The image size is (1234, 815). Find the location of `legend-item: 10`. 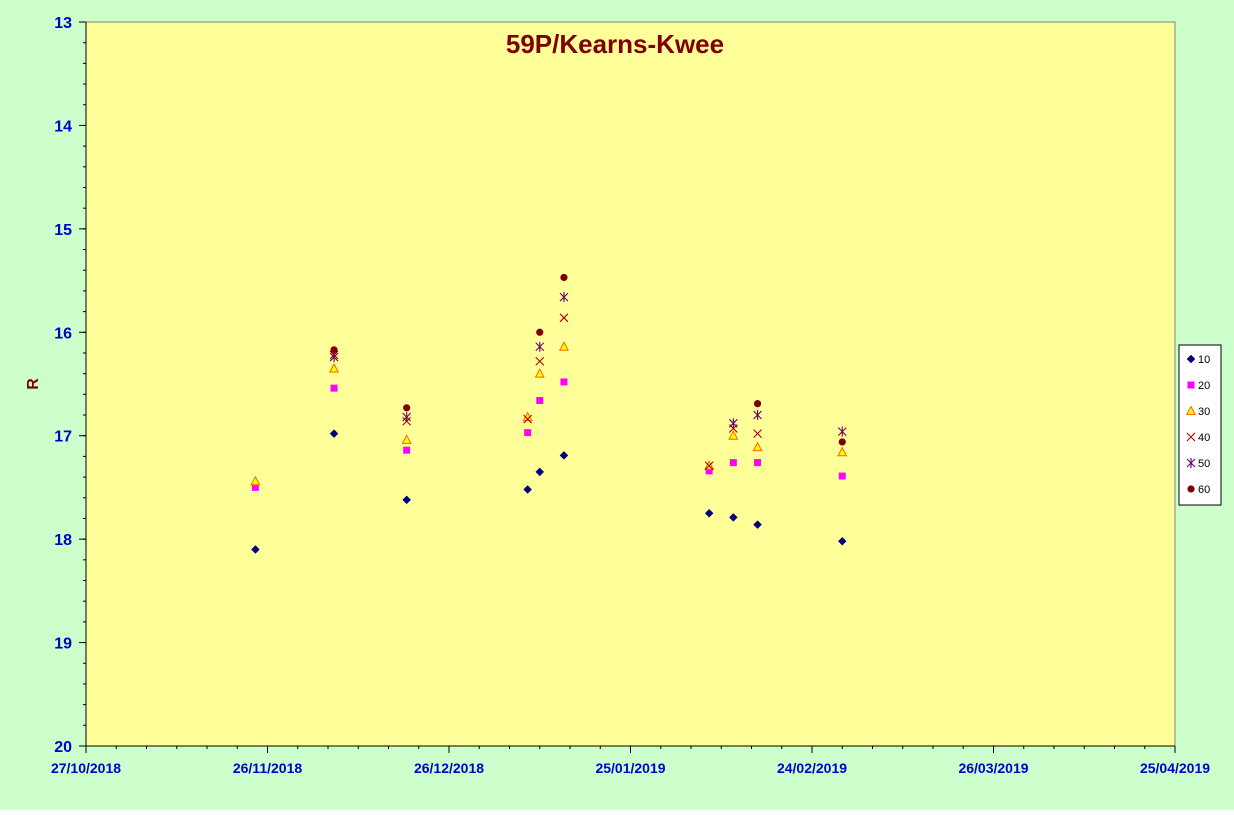

legend-item: 10 is located at coordinates (1198, 360).